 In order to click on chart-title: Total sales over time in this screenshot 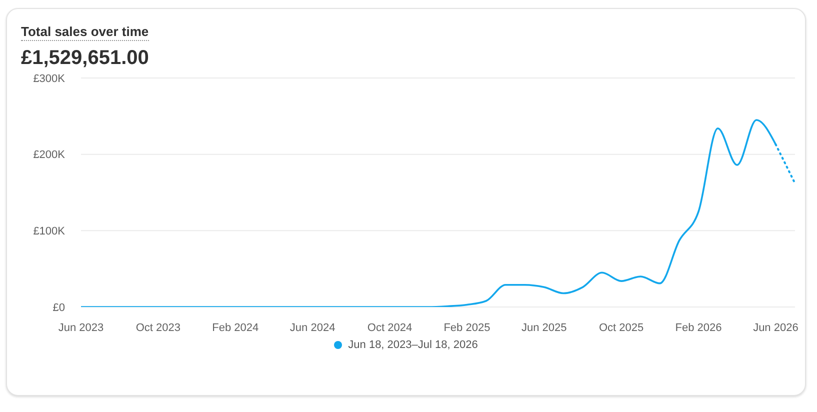, I will do `click(85, 32)`.